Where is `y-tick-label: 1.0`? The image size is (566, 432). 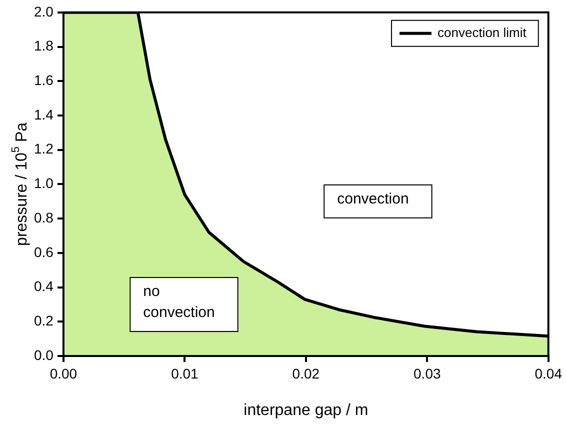
y-tick-label: 1.0 is located at coordinates (44, 183).